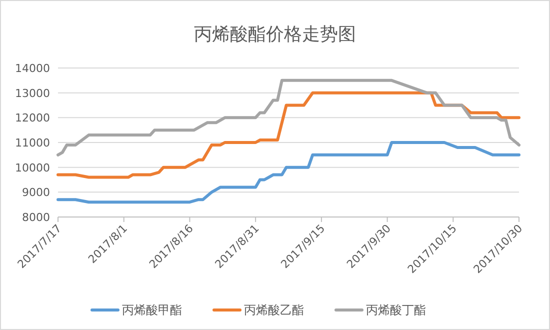  Describe the element at coordinates (36, 217) in the screenshot. I see `y-tick-label: 8000` at that location.